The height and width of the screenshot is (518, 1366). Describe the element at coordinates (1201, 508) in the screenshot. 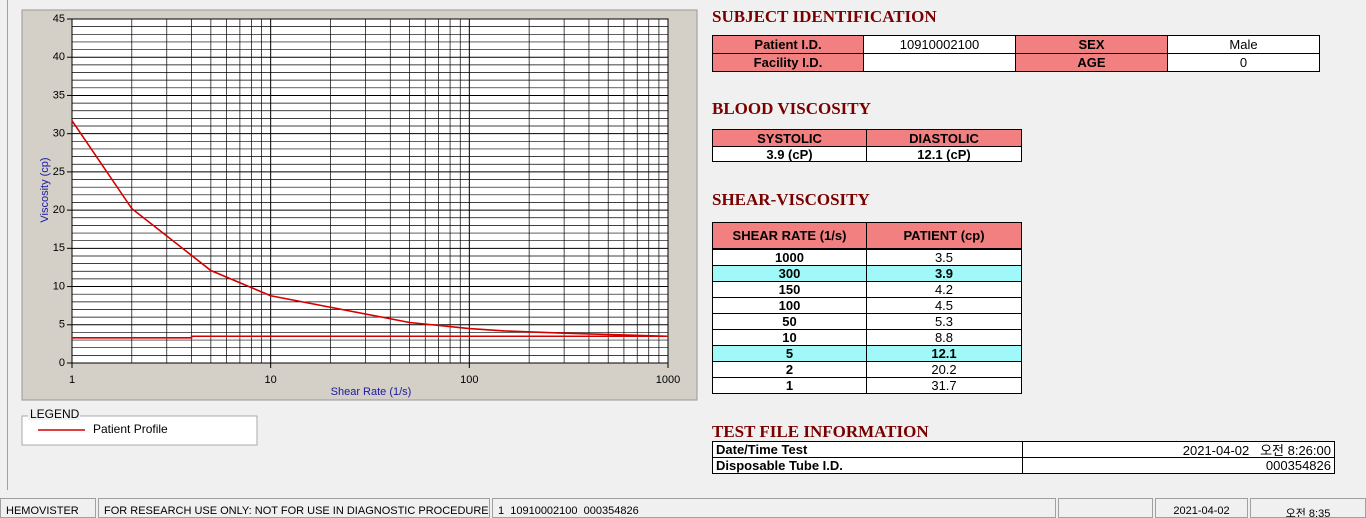

I see `status-pane: 2021-04-02` at that location.